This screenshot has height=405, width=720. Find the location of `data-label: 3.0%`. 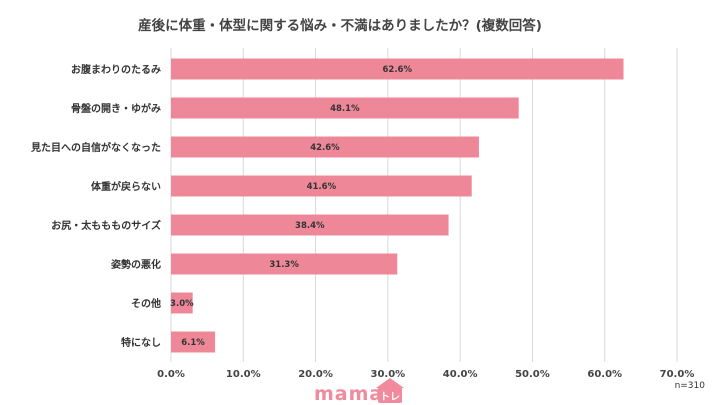

data-label: 3.0% is located at coordinates (182, 304).